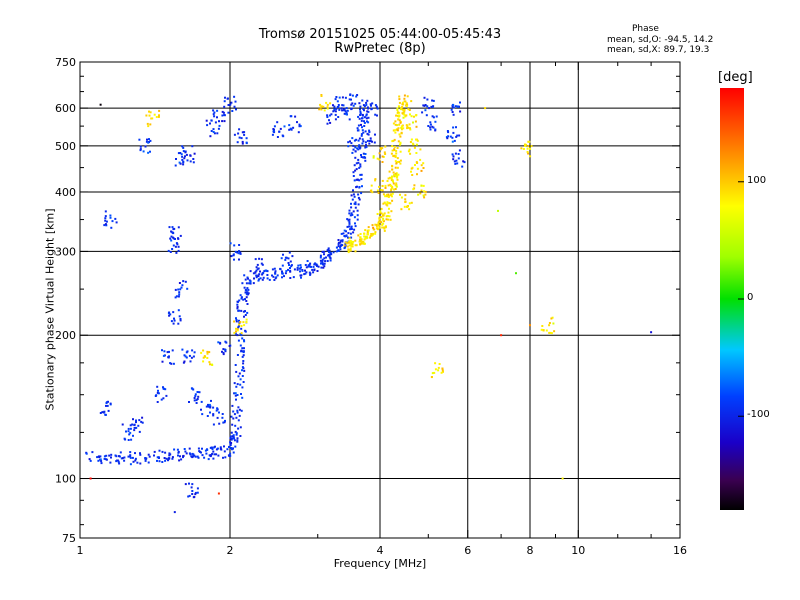 This screenshot has height=600, width=800. Describe the element at coordinates (380, 563) in the screenshot. I see `x-axis-label: Frequency [MHz]` at that location.